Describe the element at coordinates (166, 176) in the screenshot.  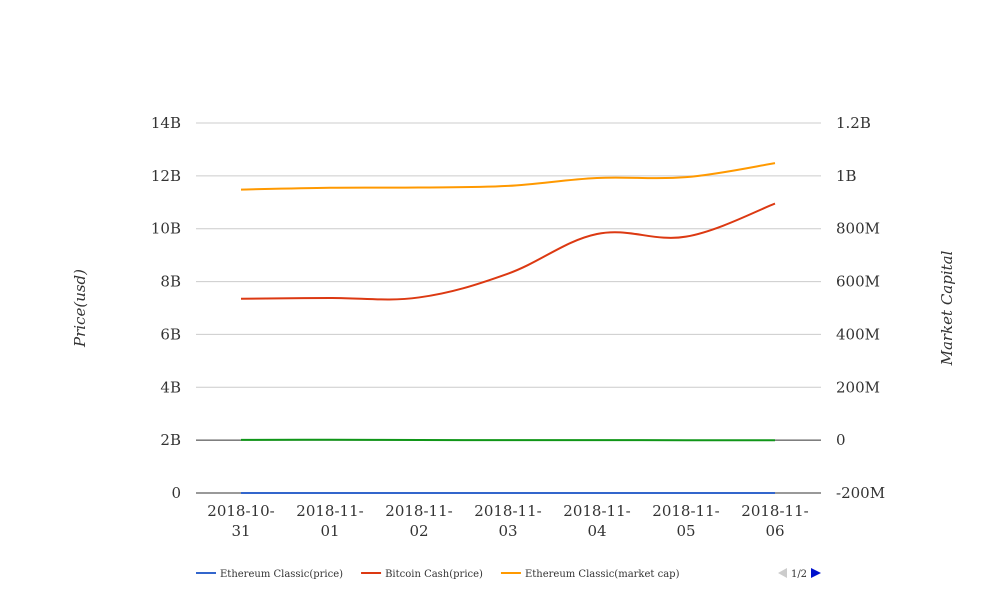
I see `y-tick-label: 12B` at that location.